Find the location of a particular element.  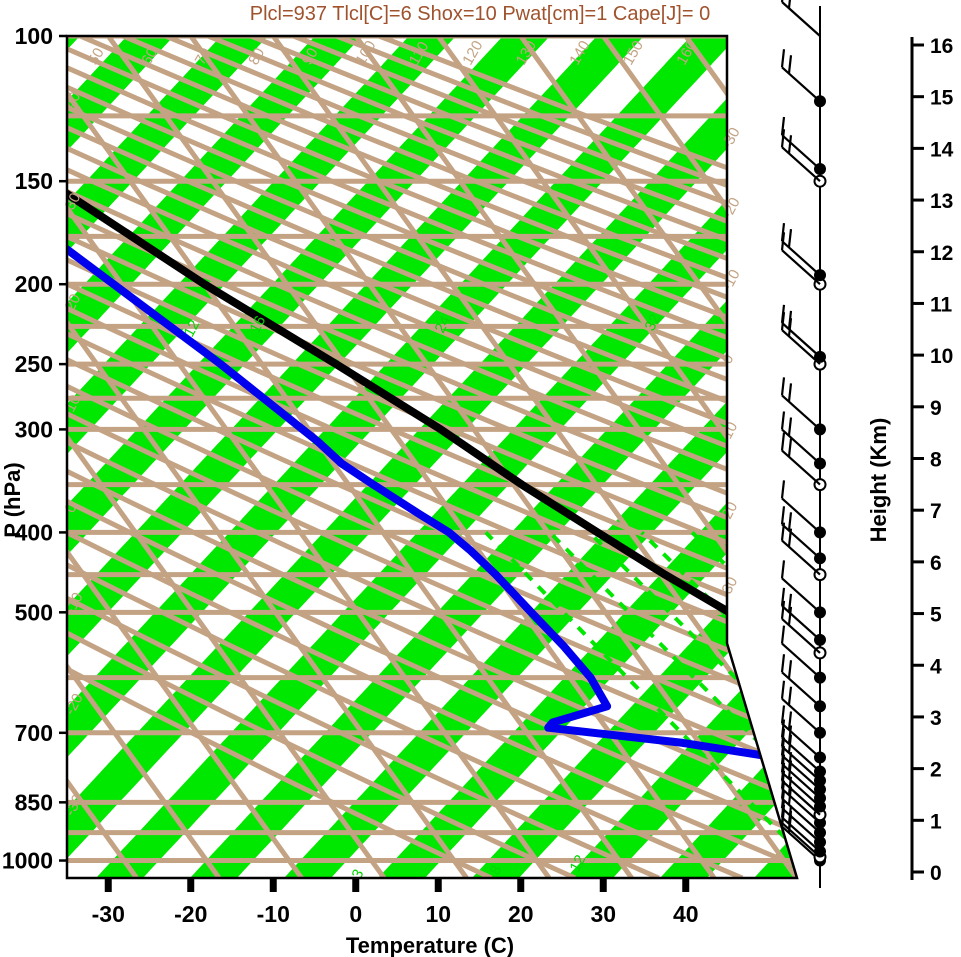

height-tick-label: 9 is located at coordinates (936, 408).